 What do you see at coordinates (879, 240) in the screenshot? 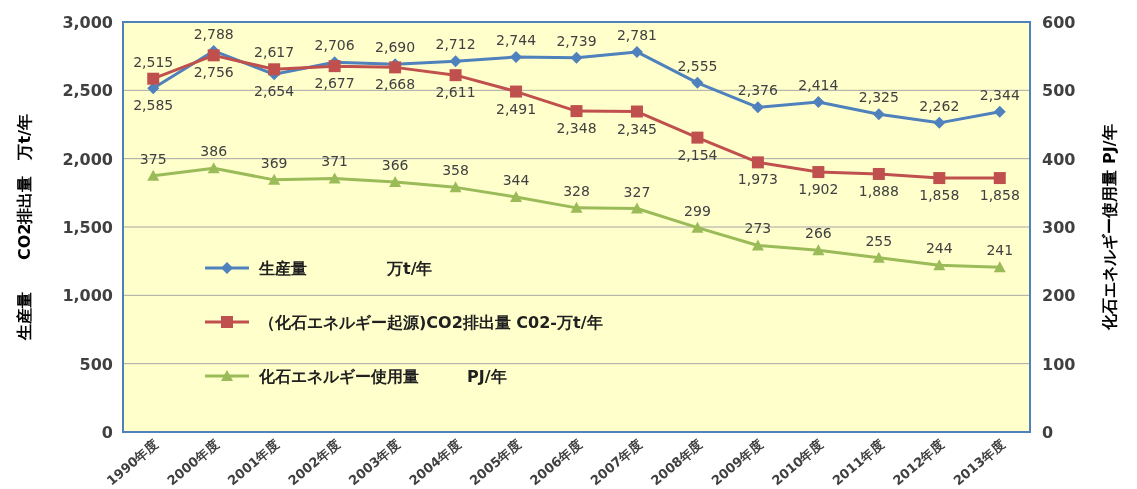
I see `data-label: 255` at bounding box center [879, 240].